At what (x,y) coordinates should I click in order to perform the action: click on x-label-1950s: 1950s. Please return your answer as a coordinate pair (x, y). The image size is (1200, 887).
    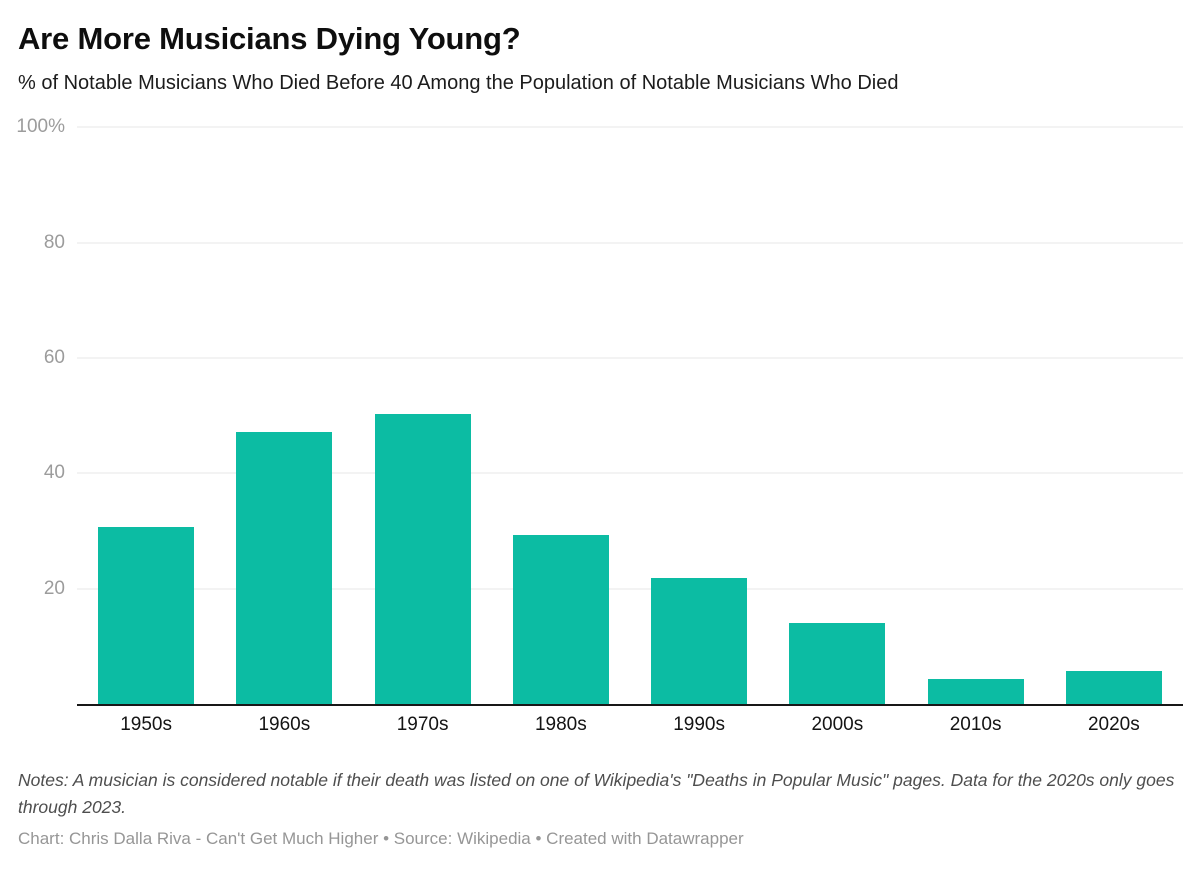
    Looking at the image, I should click on (146, 725).